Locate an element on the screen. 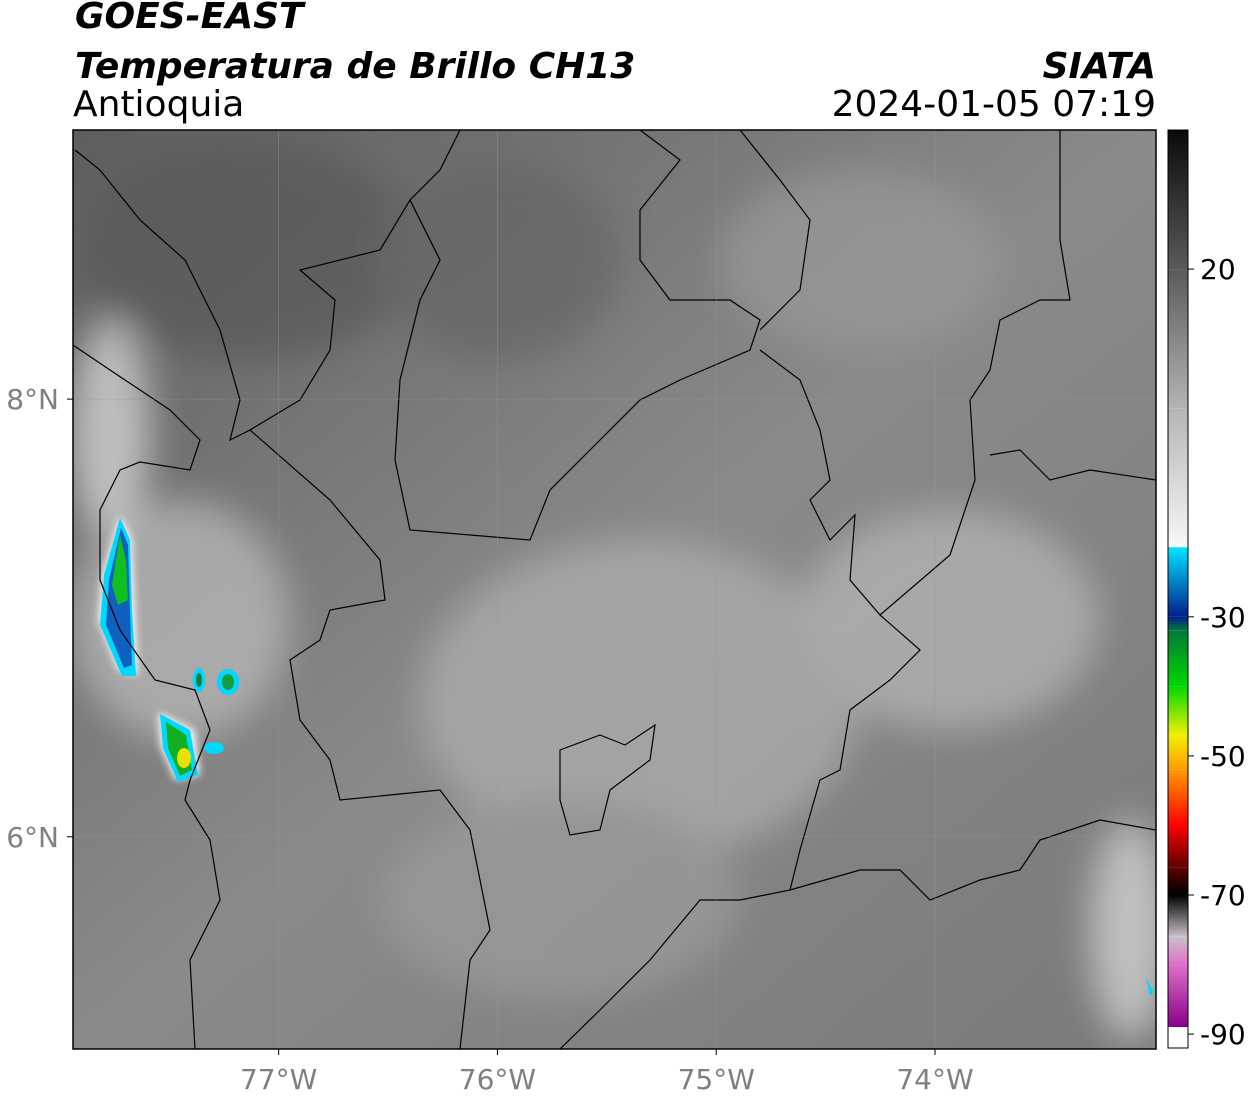 The image size is (1252, 1103). y-tick-label: 8°N is located at coordinates (32, 399).